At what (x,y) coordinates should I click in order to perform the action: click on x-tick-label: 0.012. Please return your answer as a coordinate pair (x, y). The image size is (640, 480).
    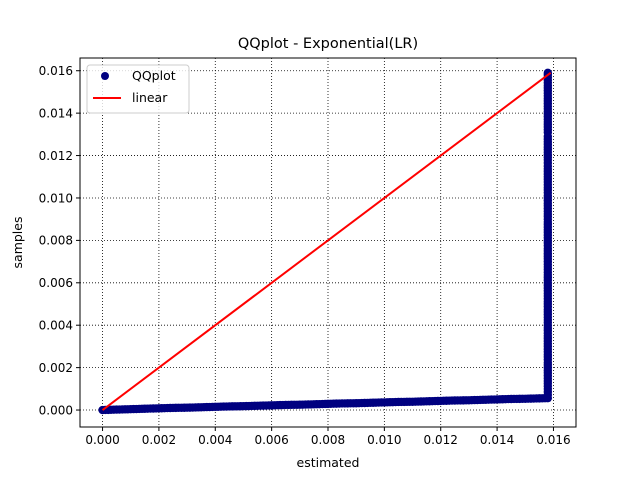
    Looking at the image, I should click on (441, 440).